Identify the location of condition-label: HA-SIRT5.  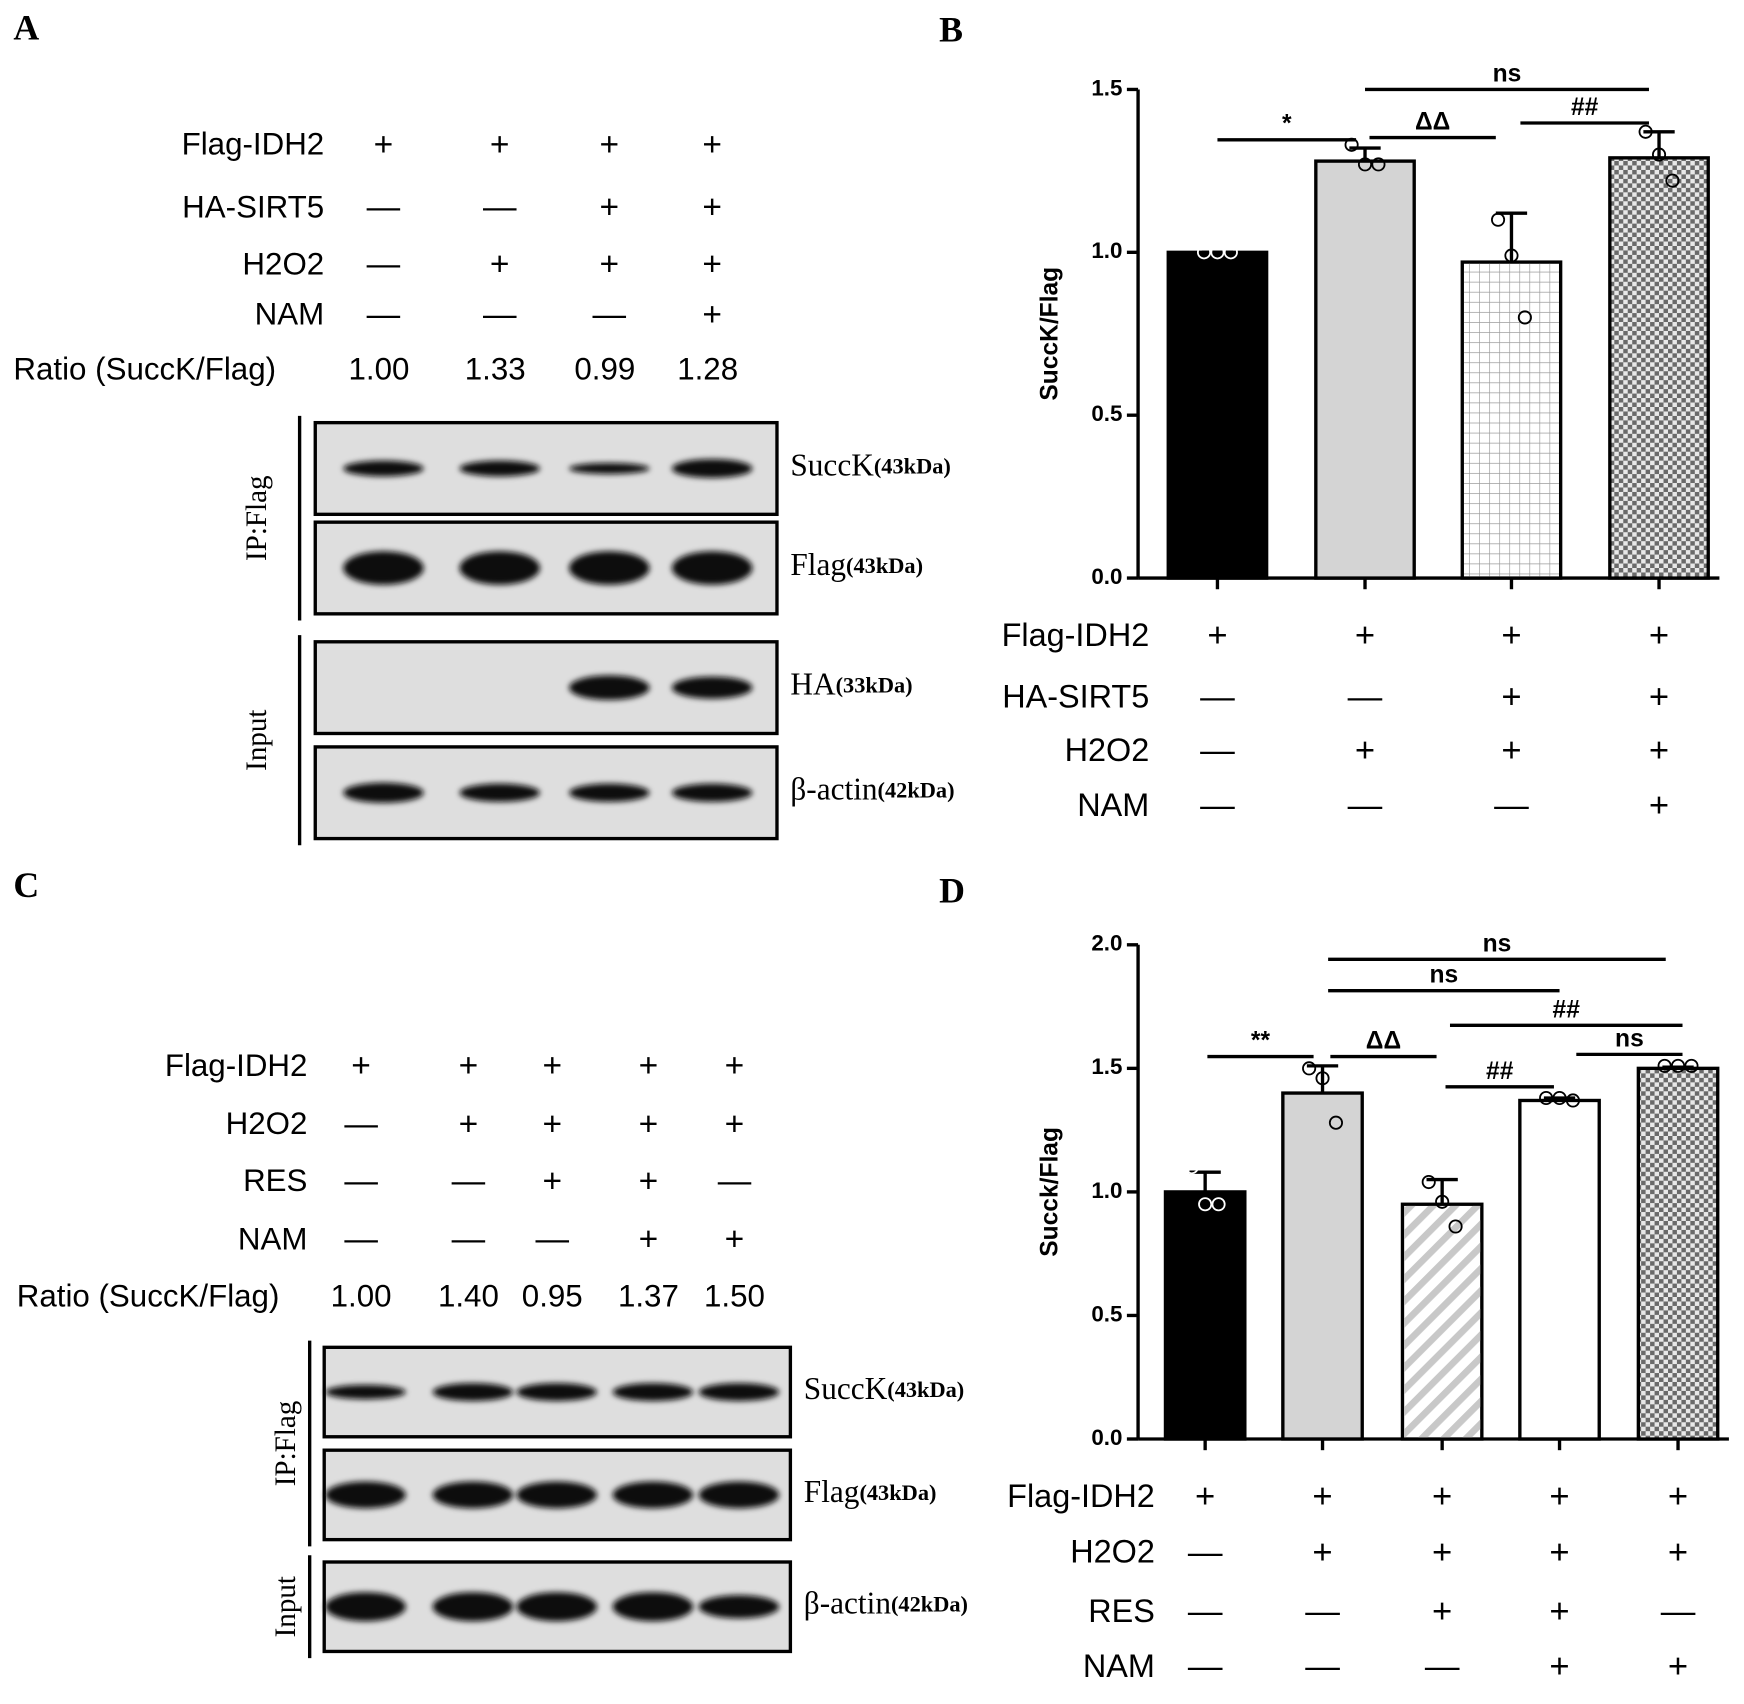
(1075, 696).